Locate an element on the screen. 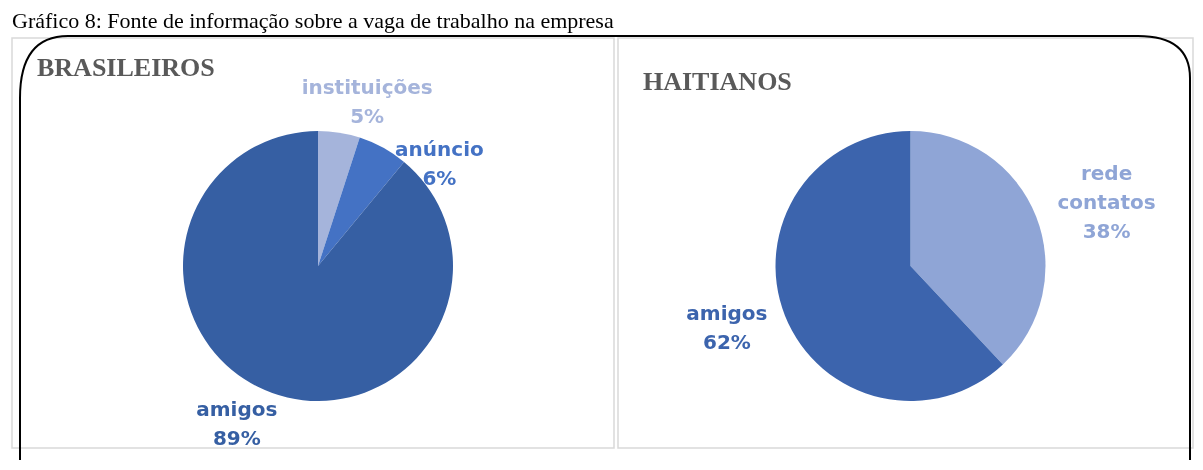 This screenshot has height=470, width=1203. data-label: 89% is located at coordinates (236, 437).